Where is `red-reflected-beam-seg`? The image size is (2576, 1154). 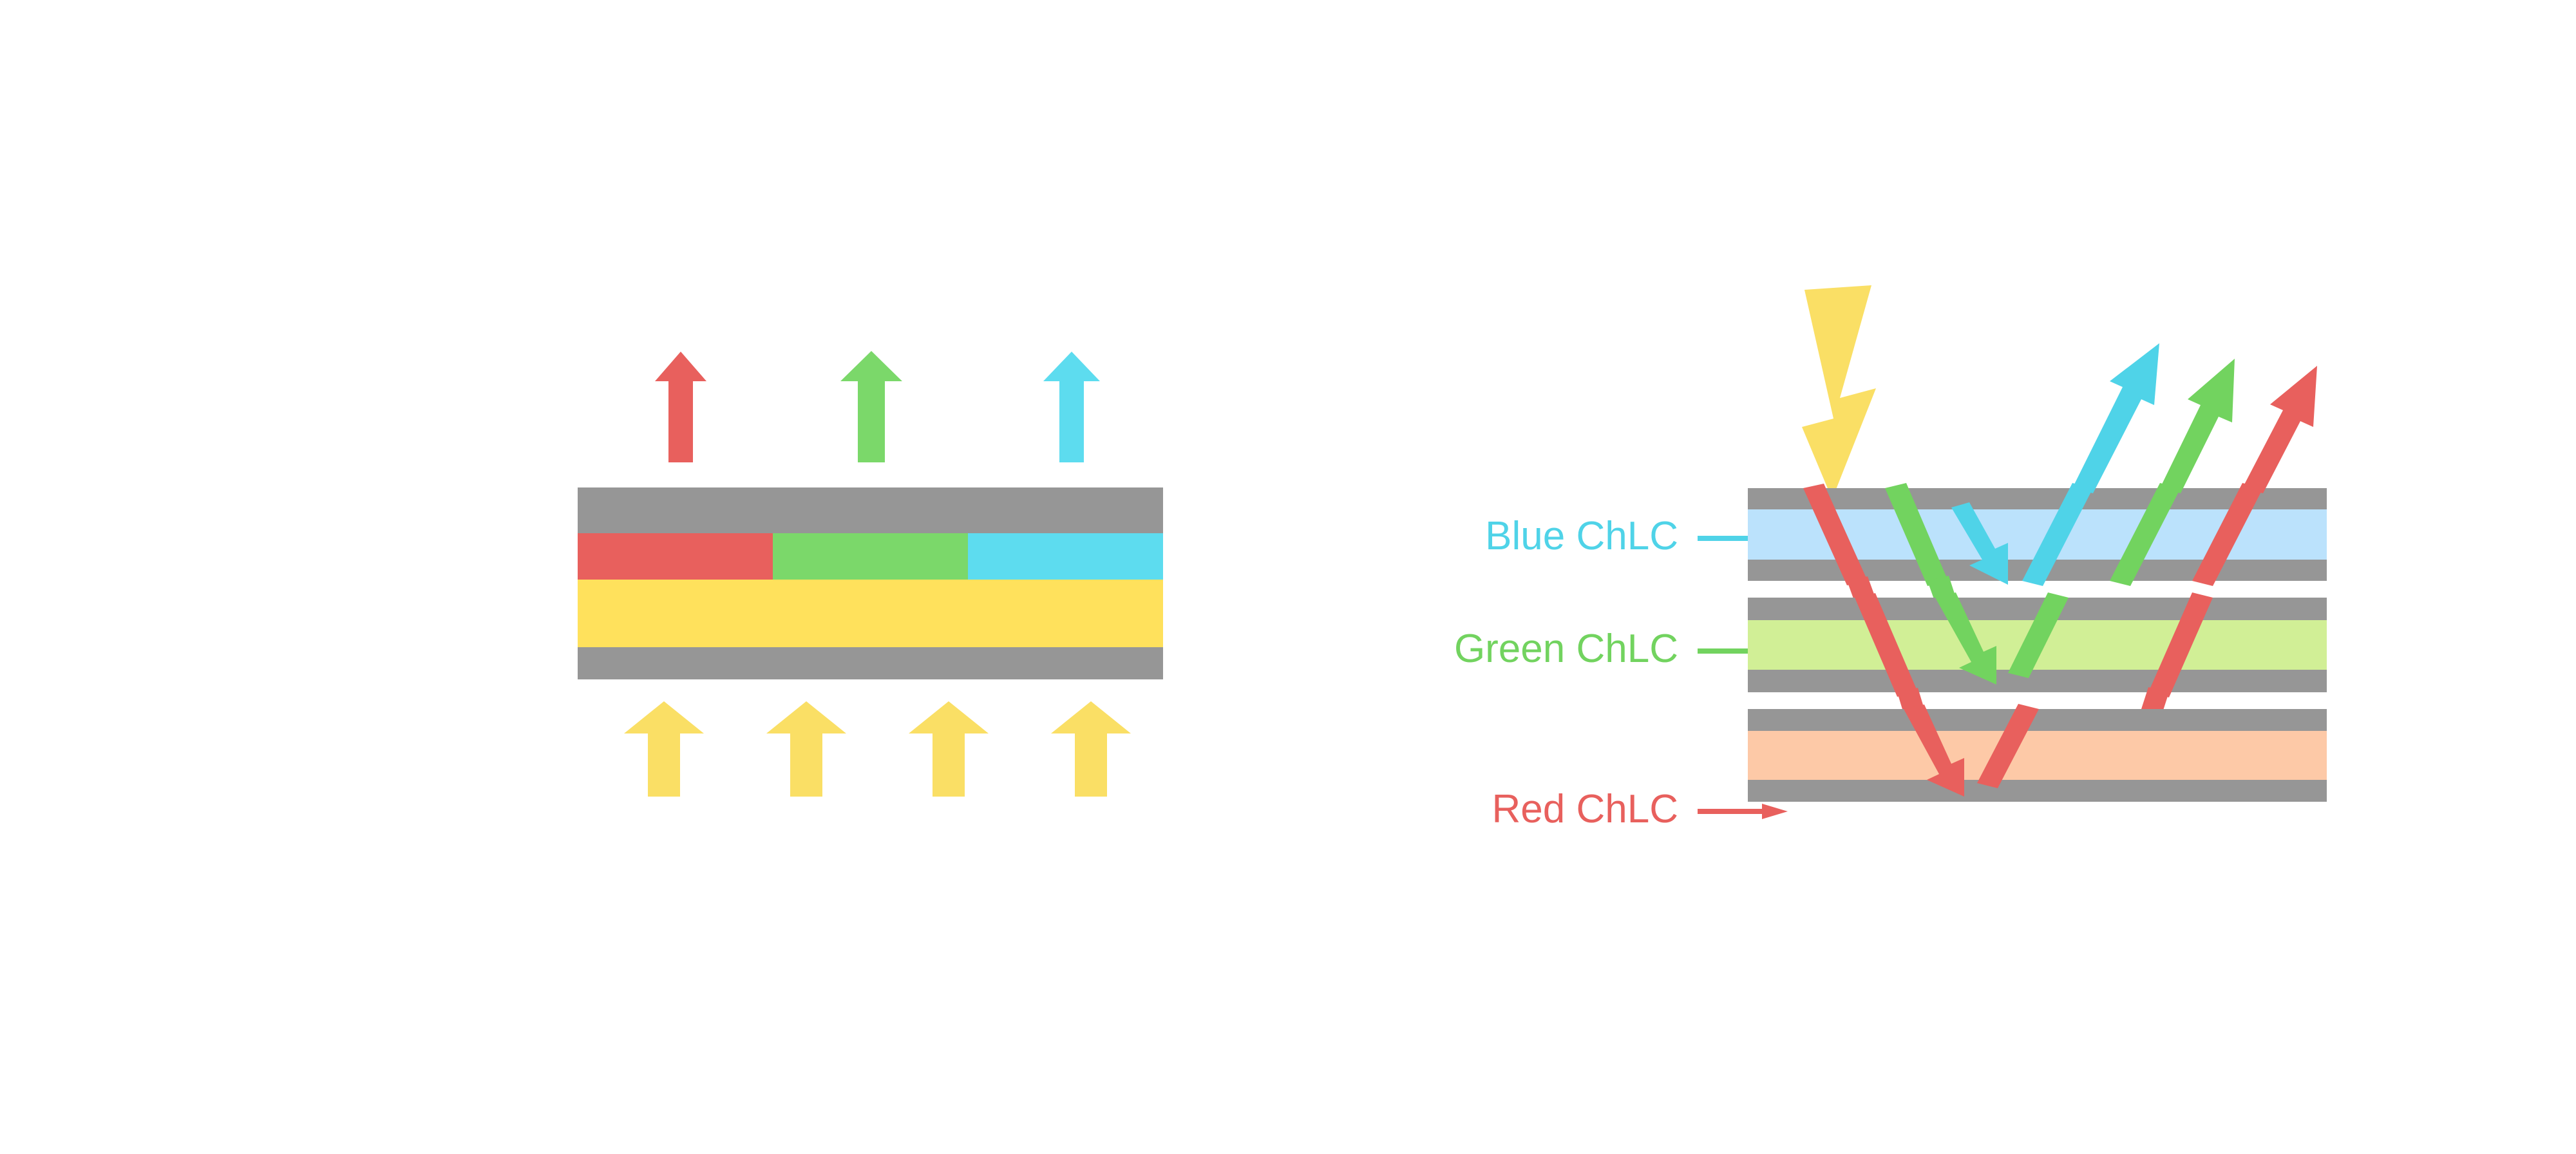
red-reflected-beam-seg is located at coordinates (2227, 534).